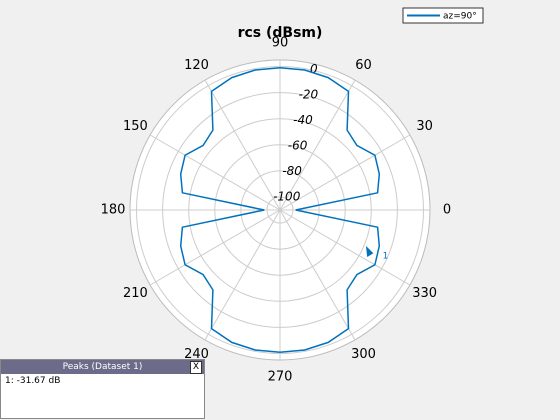 The image size is (560, 420). Describe the element at coordinates (135, 126) in the screenshot. I see `theta-tick-label: 150` at that location.